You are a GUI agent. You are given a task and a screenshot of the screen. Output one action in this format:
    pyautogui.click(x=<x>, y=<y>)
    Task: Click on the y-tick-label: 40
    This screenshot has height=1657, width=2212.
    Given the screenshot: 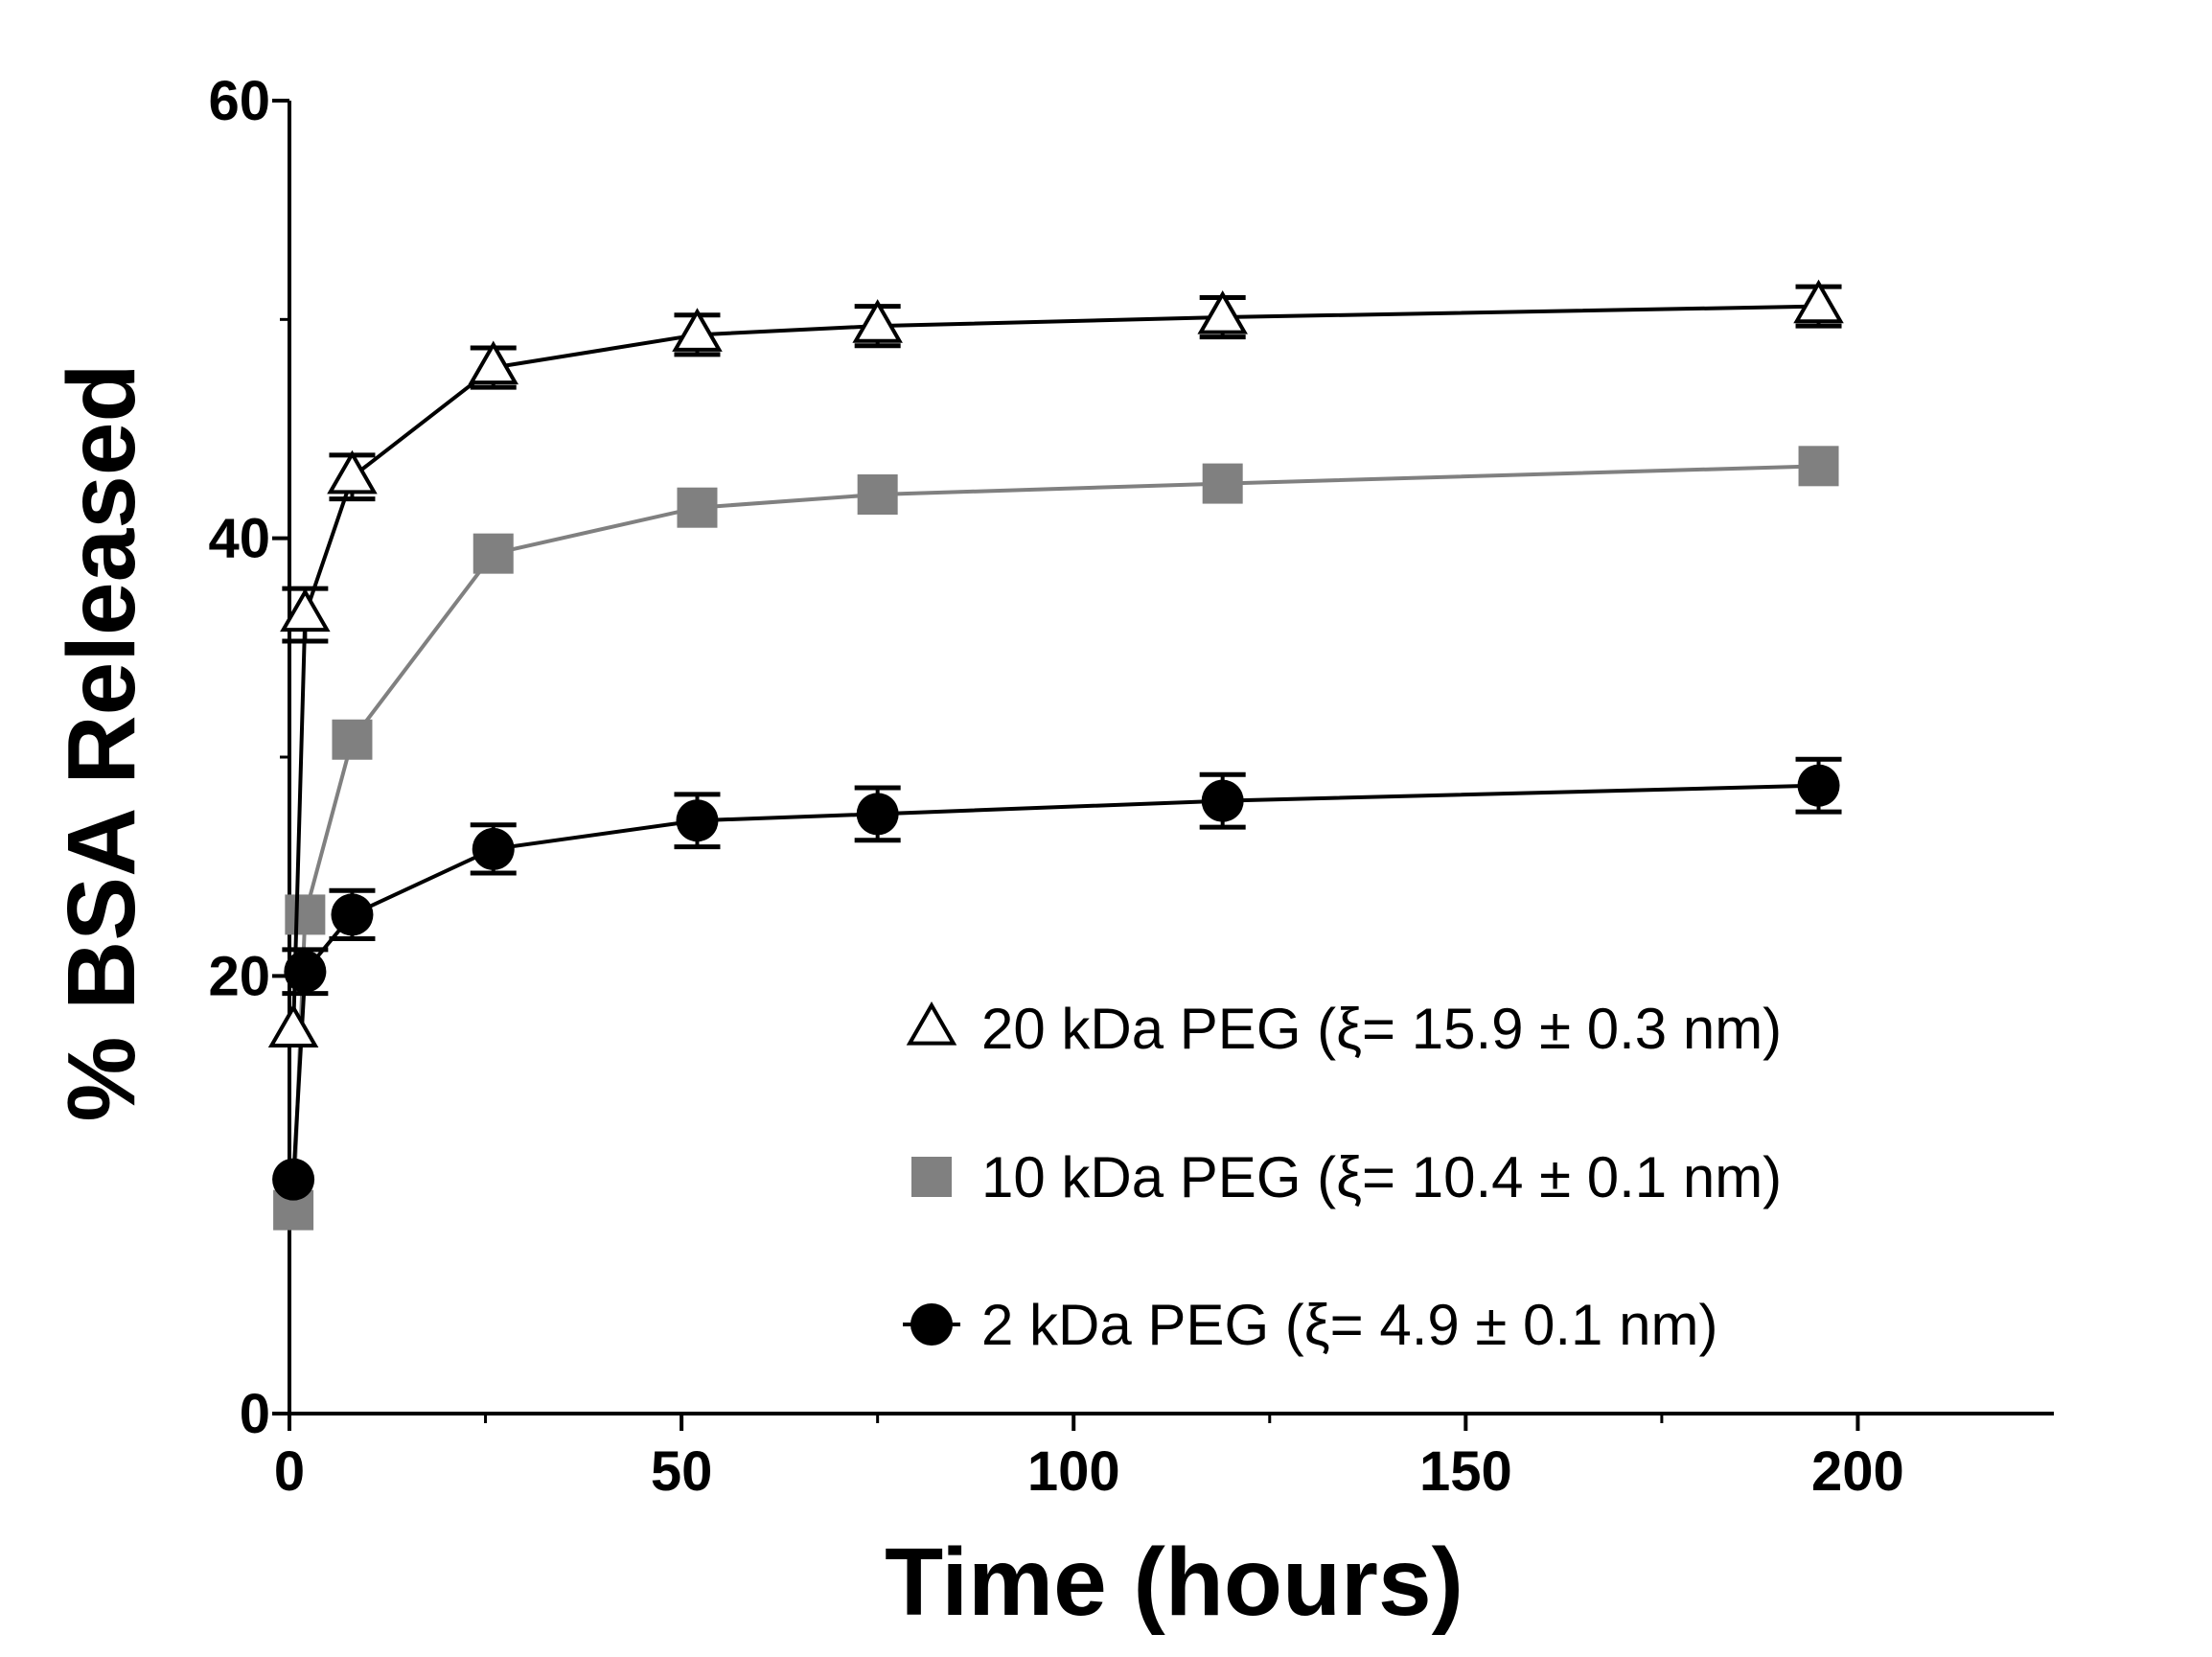 What is the action you would take?
    pyautogui.click(x=239, y=539)
    